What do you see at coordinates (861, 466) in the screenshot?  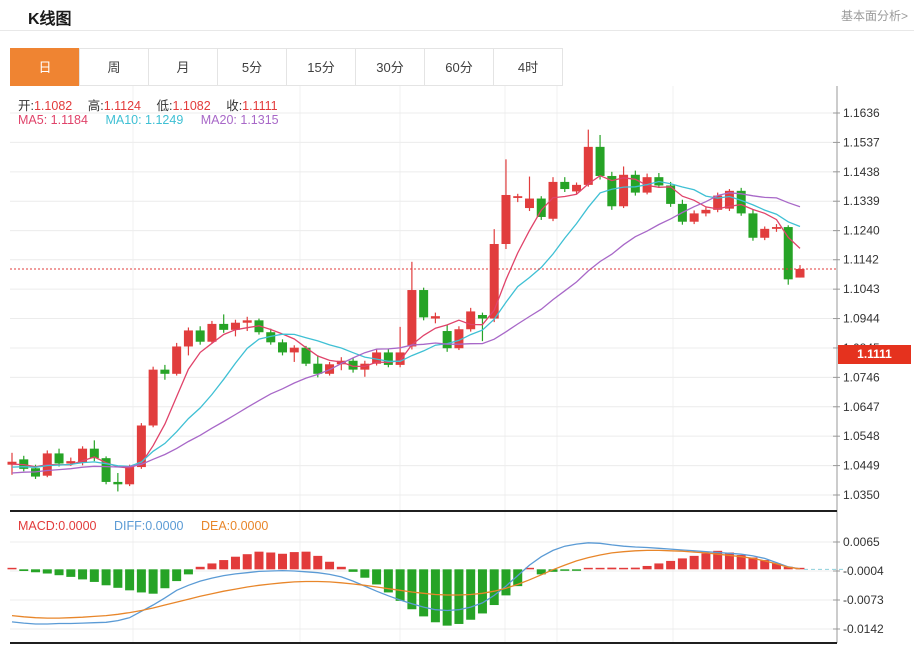 I see `svg-text: 1.0449` at bounding box center [861, 466].